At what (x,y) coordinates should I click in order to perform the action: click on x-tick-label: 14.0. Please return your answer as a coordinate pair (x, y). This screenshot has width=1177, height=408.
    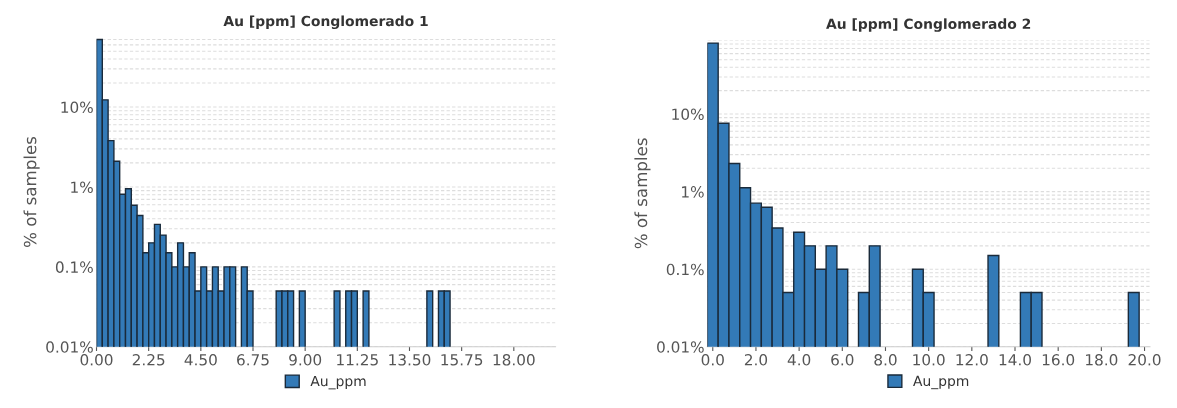
    Looking at the image, I should click on (1015, 360).